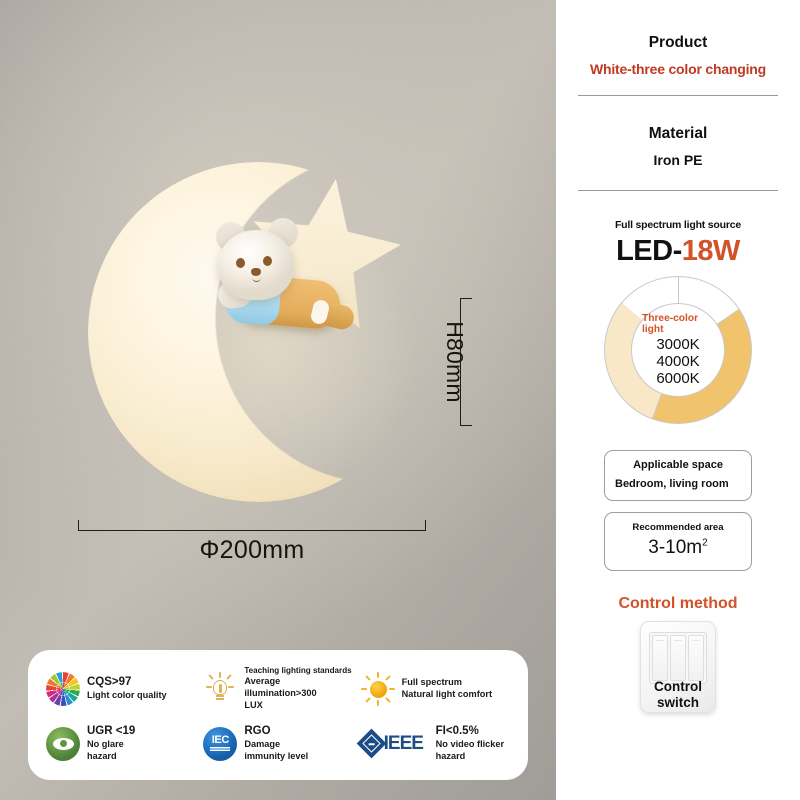  I want to click on material-title: Material, so click(678, 133).